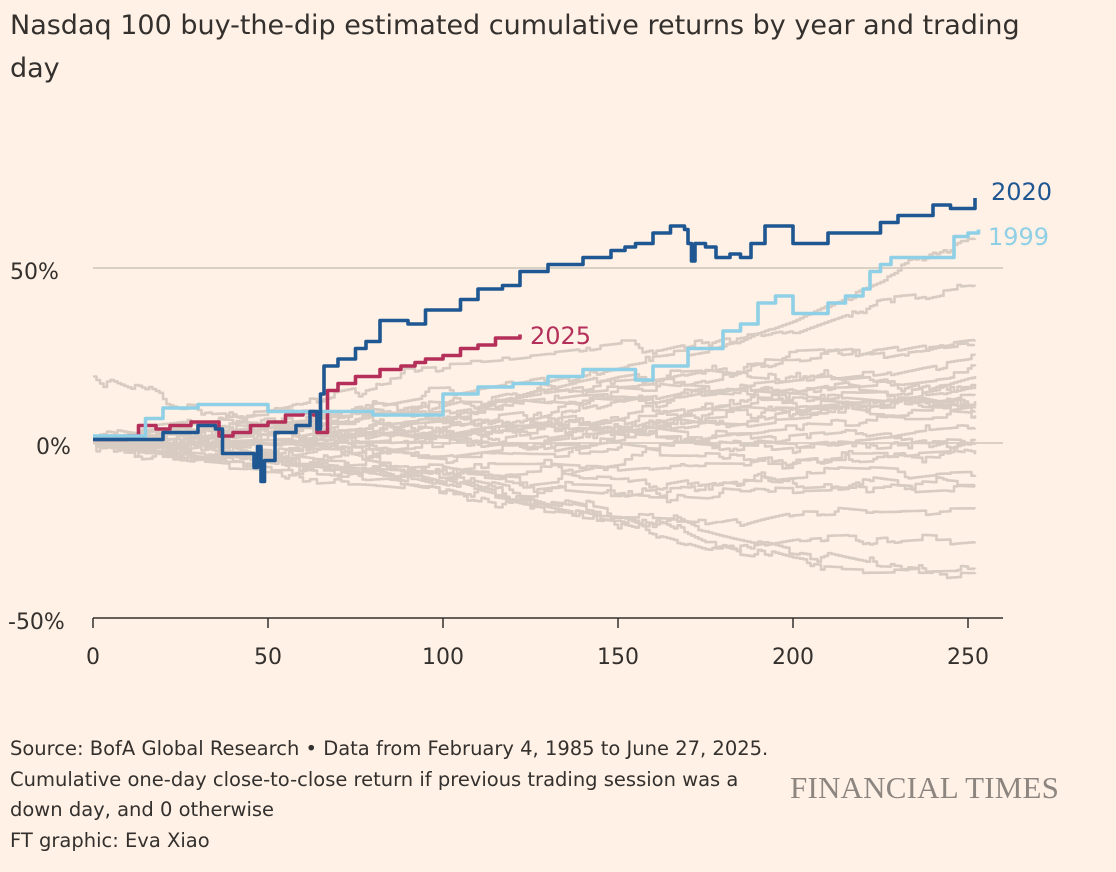 Image resolution: width=1116 pixels, height=872 pixels. Describe the element at coordinates (925, 787) in the screenshot. I see `ft-logo: FINANCIAL TIMES` at that location.